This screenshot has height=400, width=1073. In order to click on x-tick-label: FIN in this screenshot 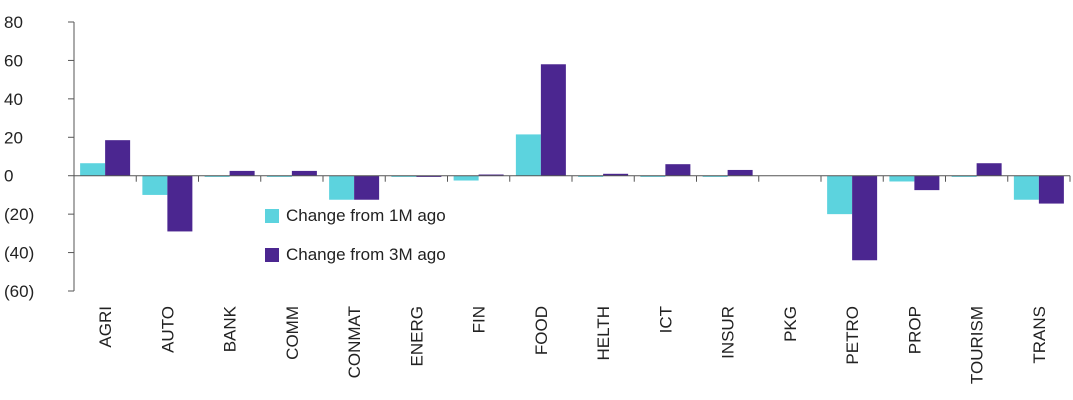, I will do `click(479, 319)`.